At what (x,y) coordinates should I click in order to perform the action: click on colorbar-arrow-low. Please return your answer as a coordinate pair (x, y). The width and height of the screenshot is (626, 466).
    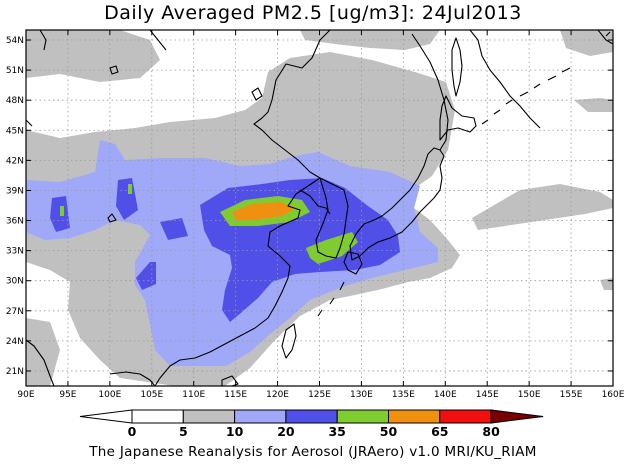
    Looking at the image, I should click on (106, 416).